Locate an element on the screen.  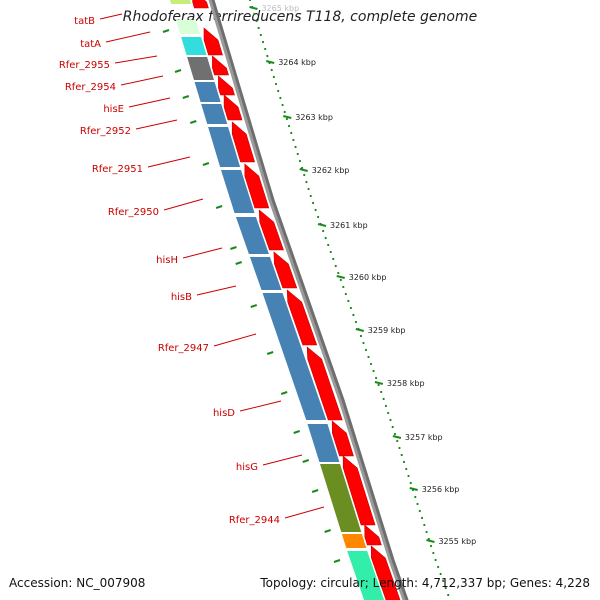
kbp-tick-label: 3263 kbp is located at coordinates (314, 117).